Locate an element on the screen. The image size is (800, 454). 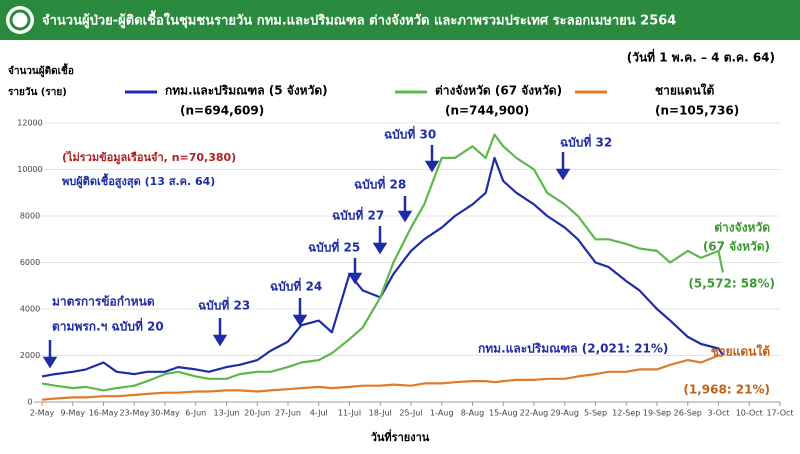
y-tick-label: 12000 is located at coordinates (29, 123).